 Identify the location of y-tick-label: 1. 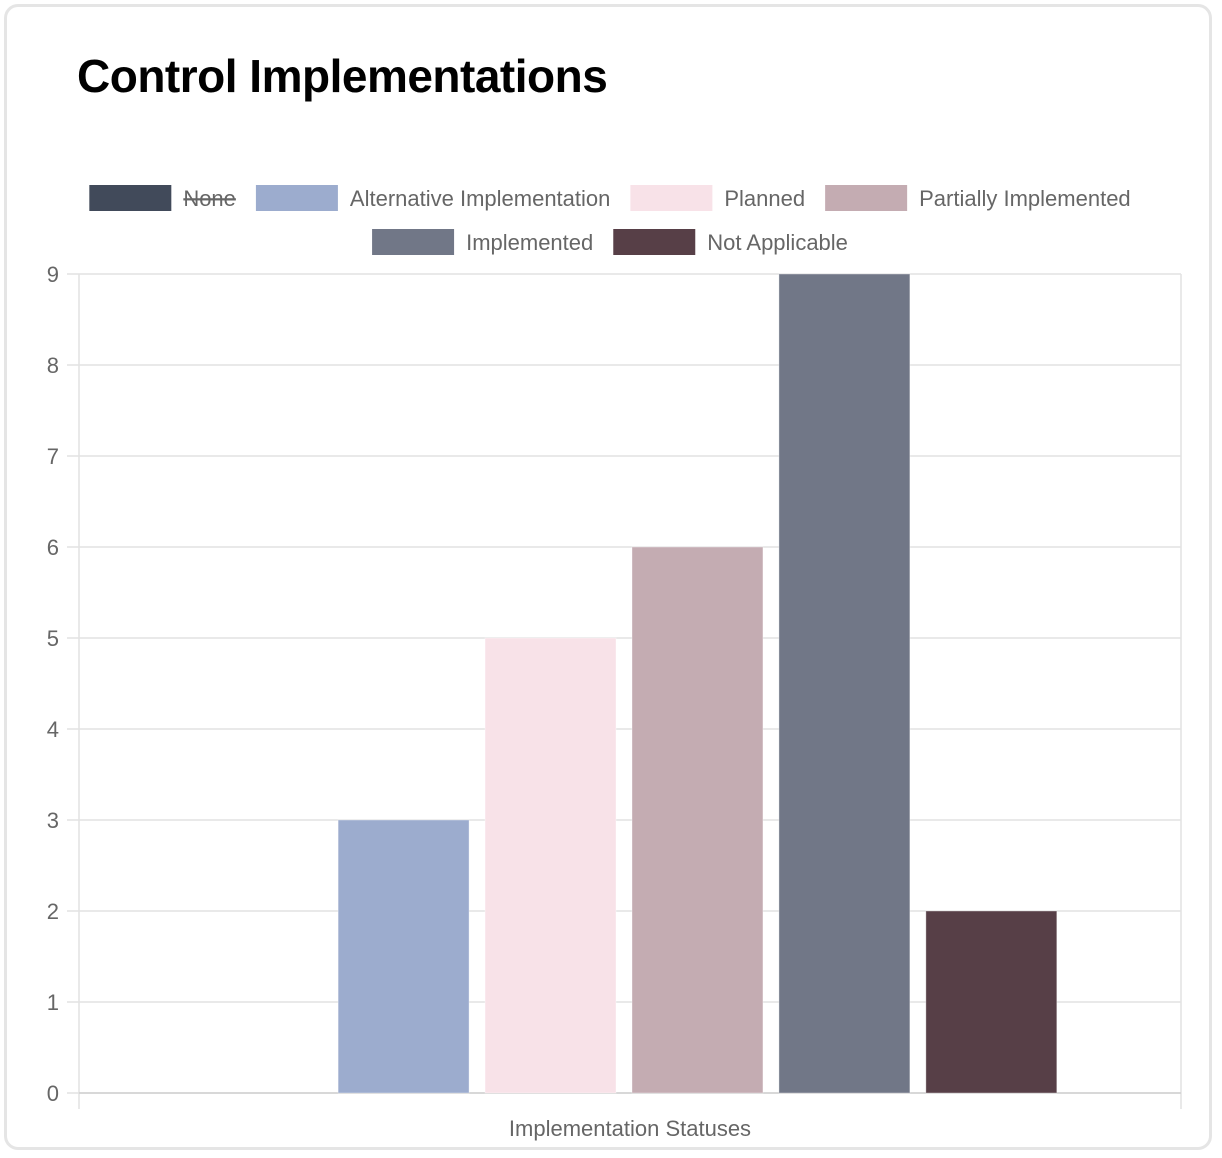
(53, 1002).